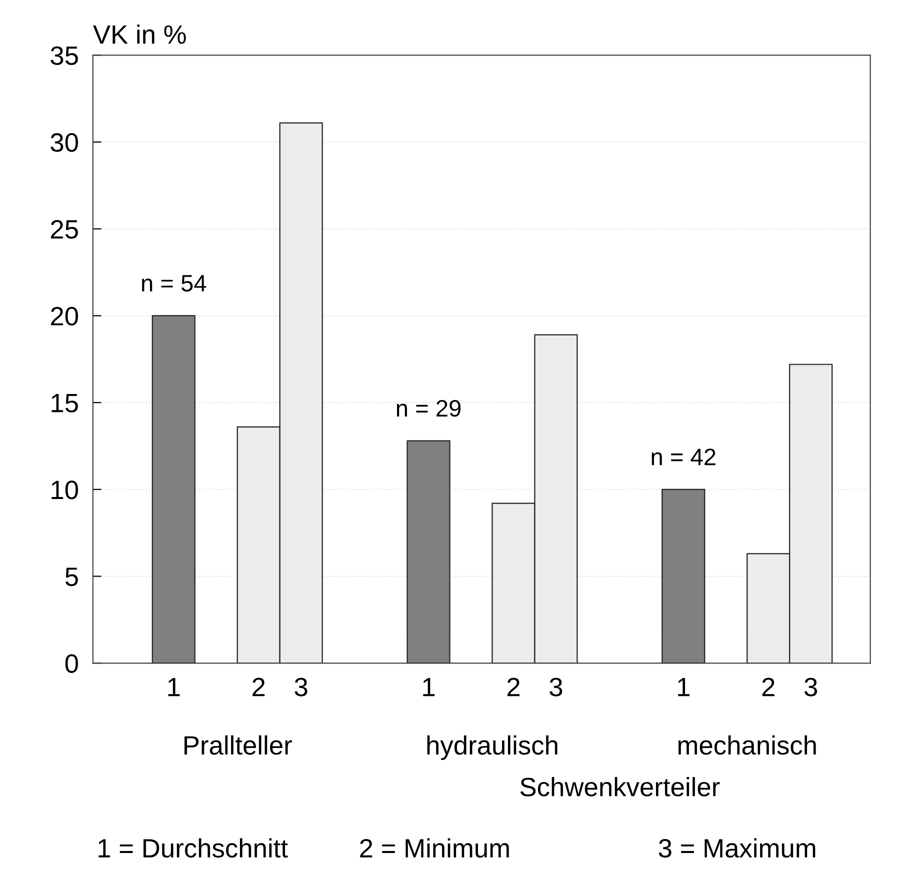 The image size is (920, 876). I want to click on y-tick-label: 35, so click(64, 56).